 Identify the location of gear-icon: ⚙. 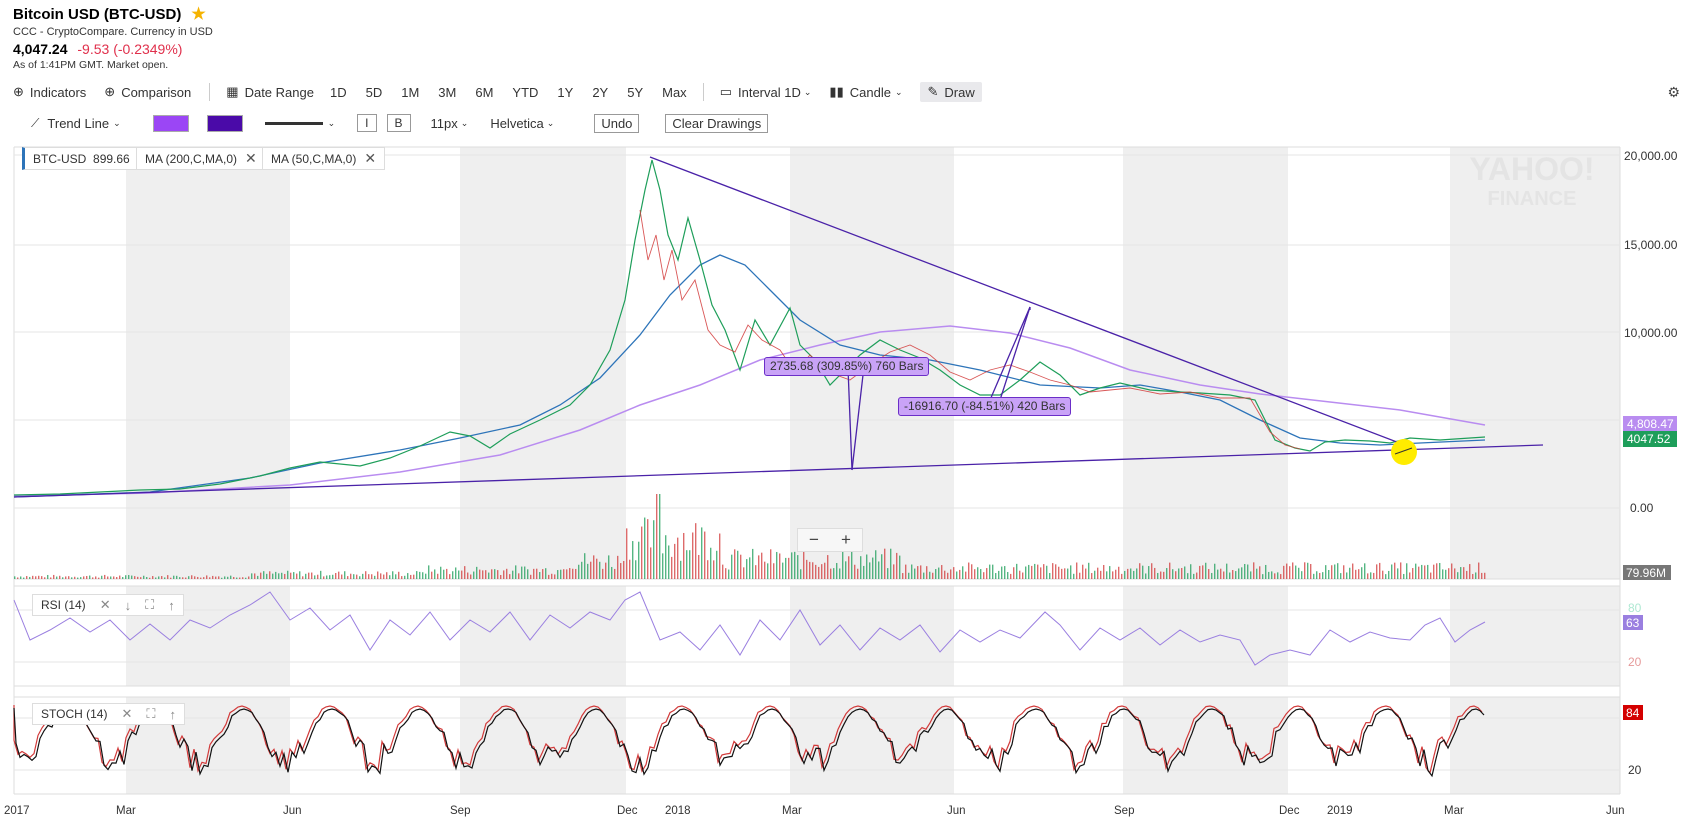
(1673, 92).